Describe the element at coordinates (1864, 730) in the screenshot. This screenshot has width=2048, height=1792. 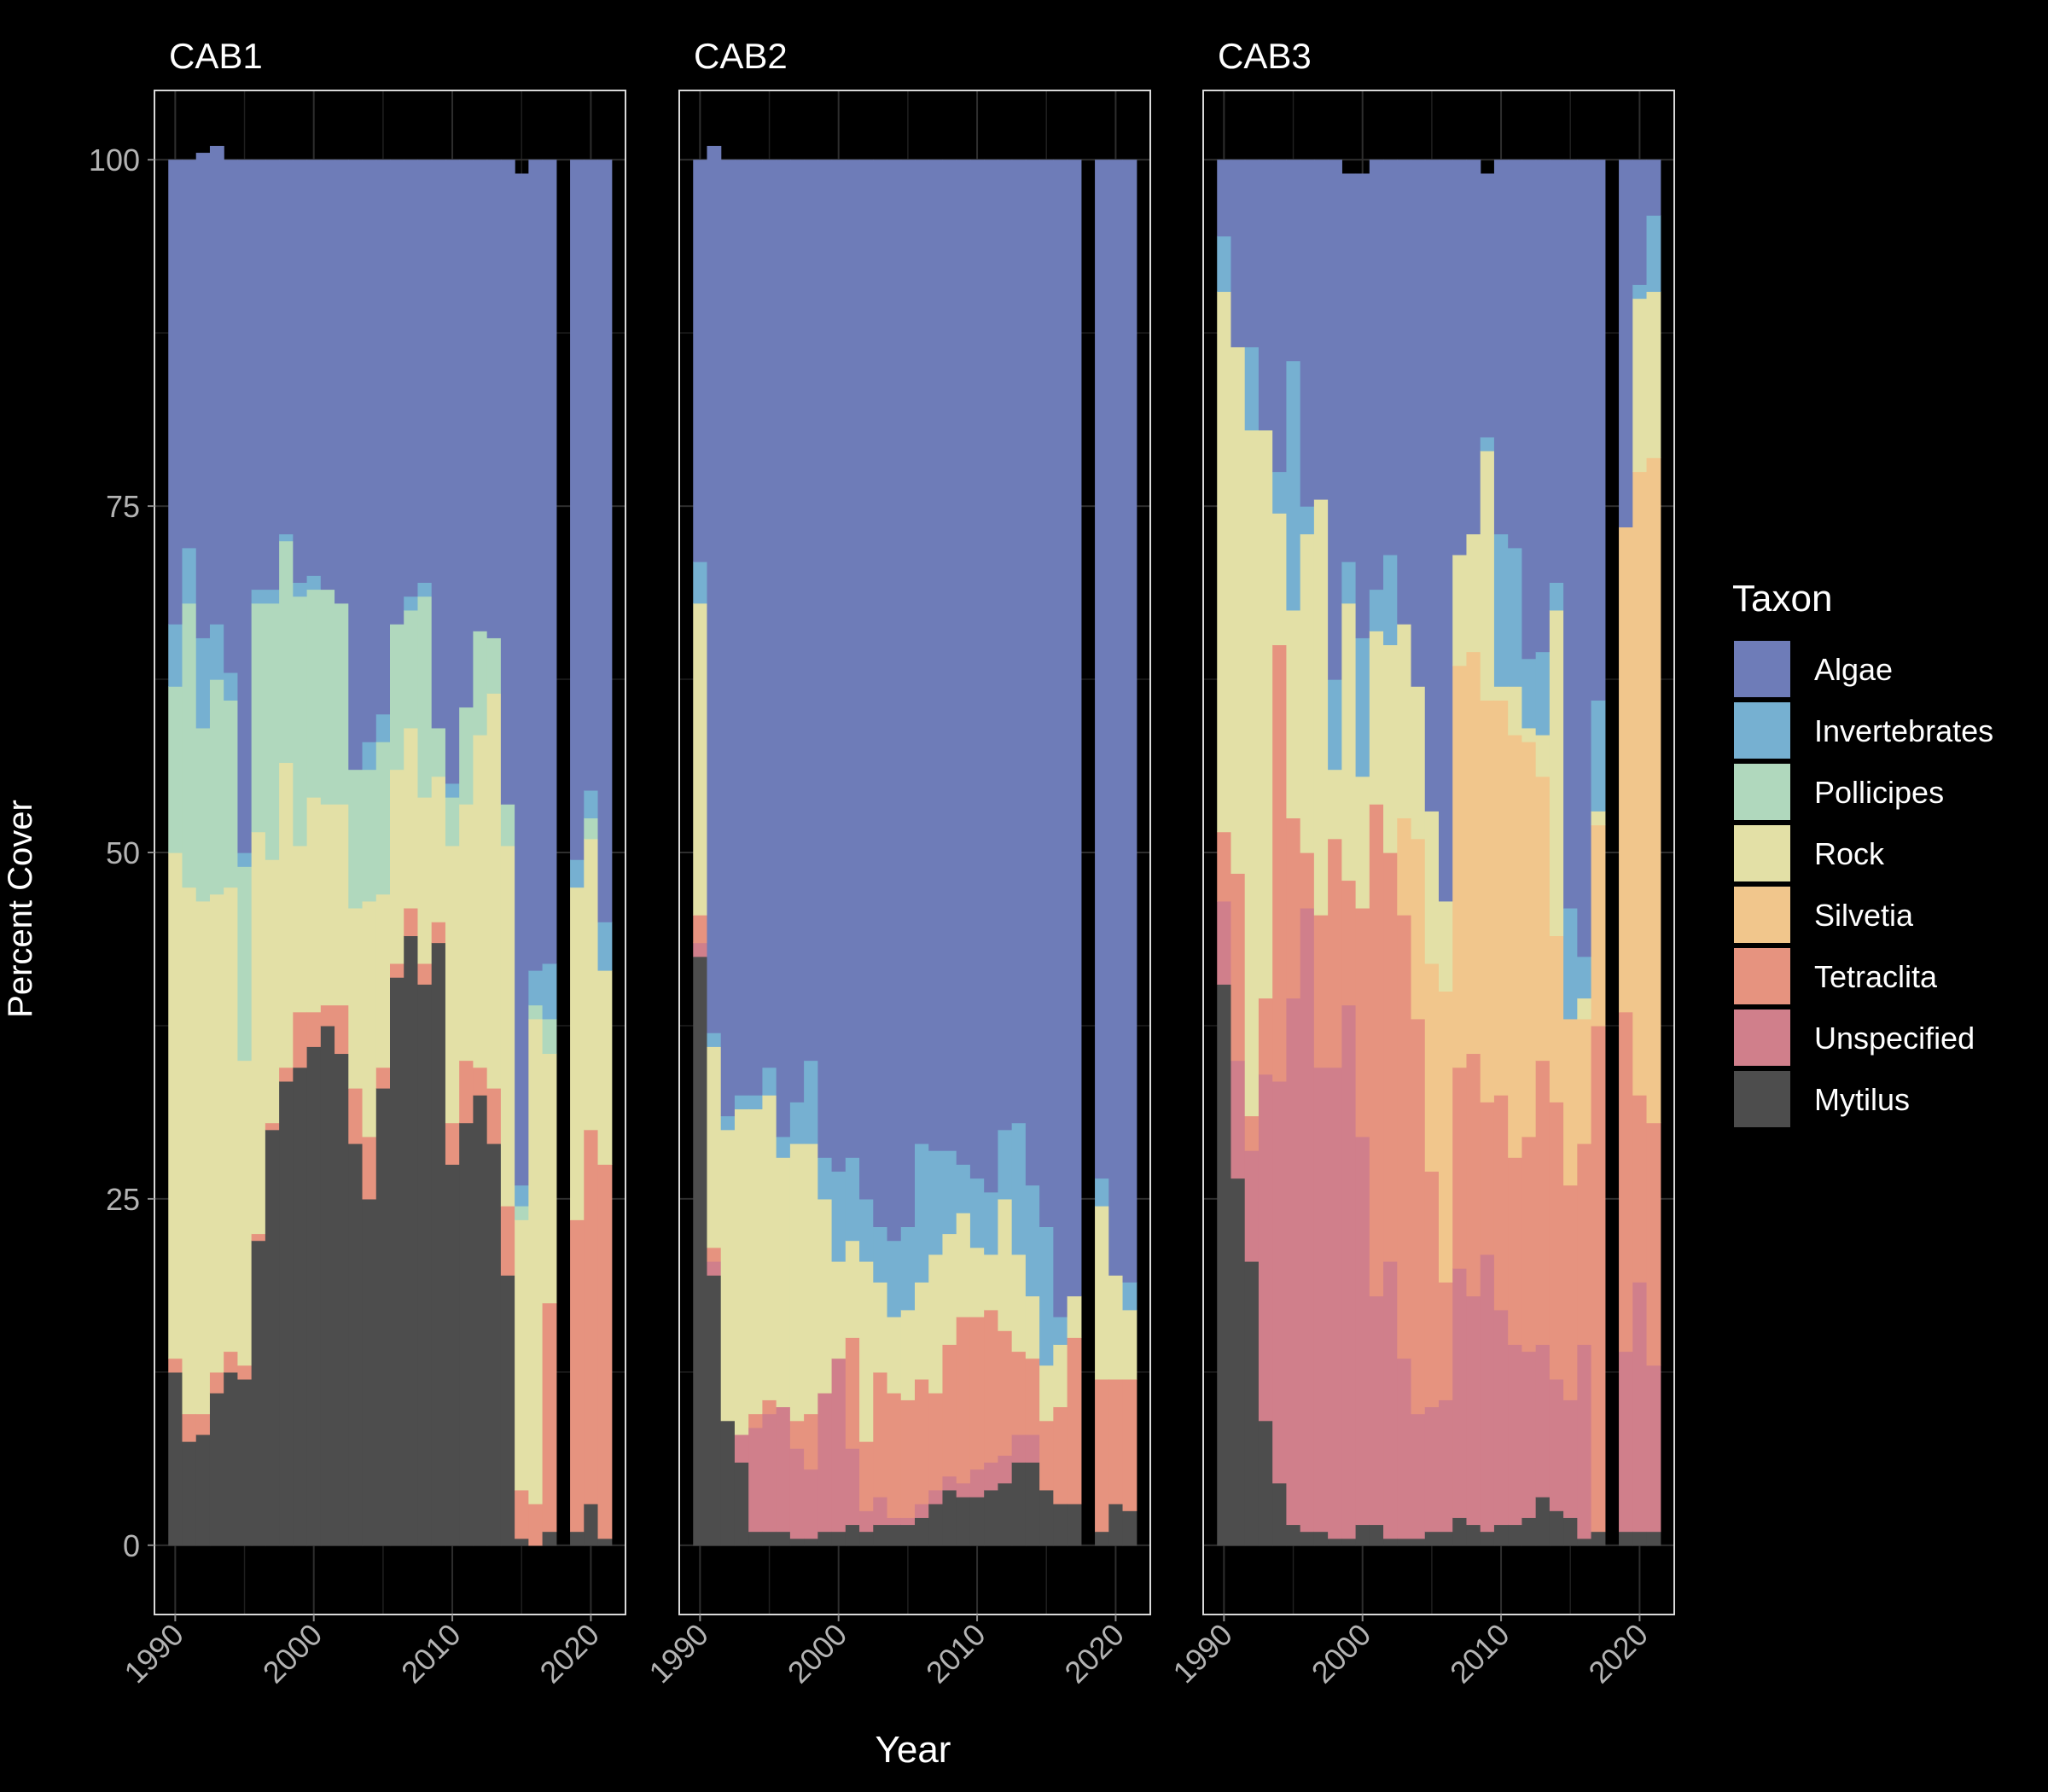
I see `legend-item-invertebrates: Invertebrates` at that location.